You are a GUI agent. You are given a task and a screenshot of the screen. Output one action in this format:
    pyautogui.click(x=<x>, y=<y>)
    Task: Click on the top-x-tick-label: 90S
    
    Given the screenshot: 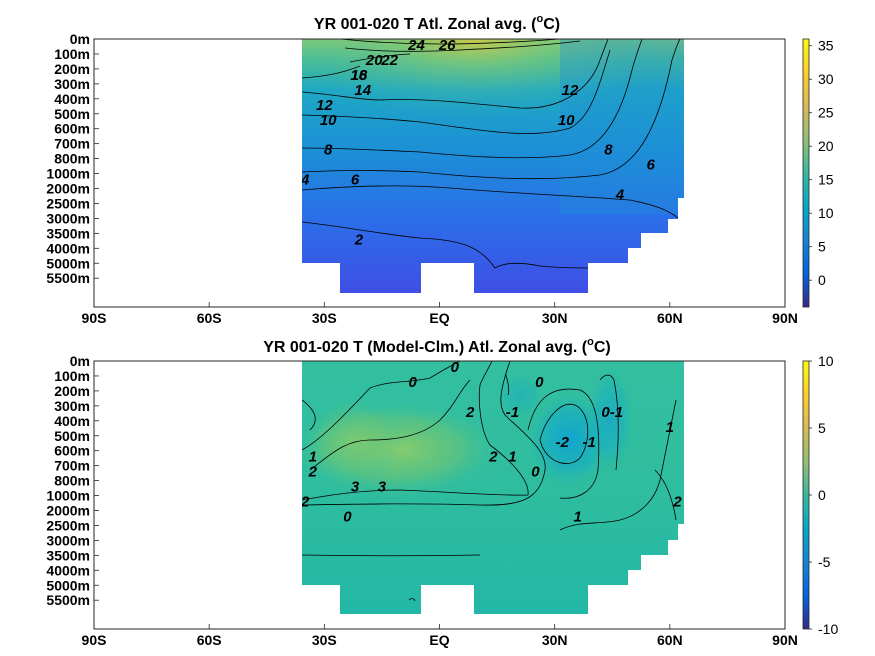 What is the action you would take?
    pyautogui.click(x=94, y=318)
    